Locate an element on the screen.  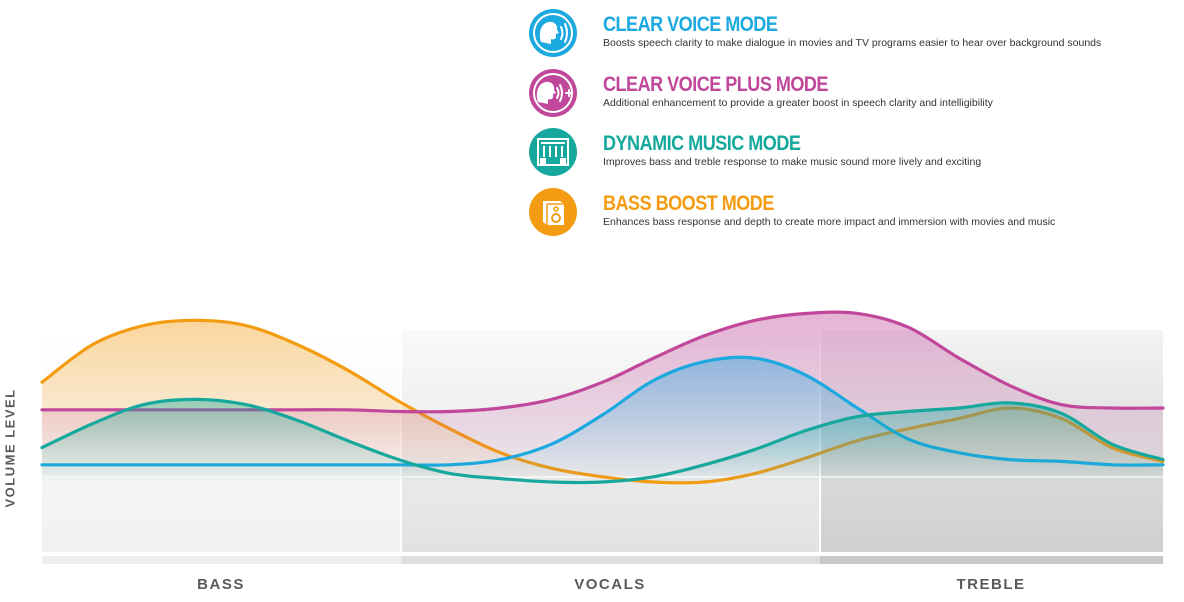
x-category-label: BASS is located at coordinates (221, 584).